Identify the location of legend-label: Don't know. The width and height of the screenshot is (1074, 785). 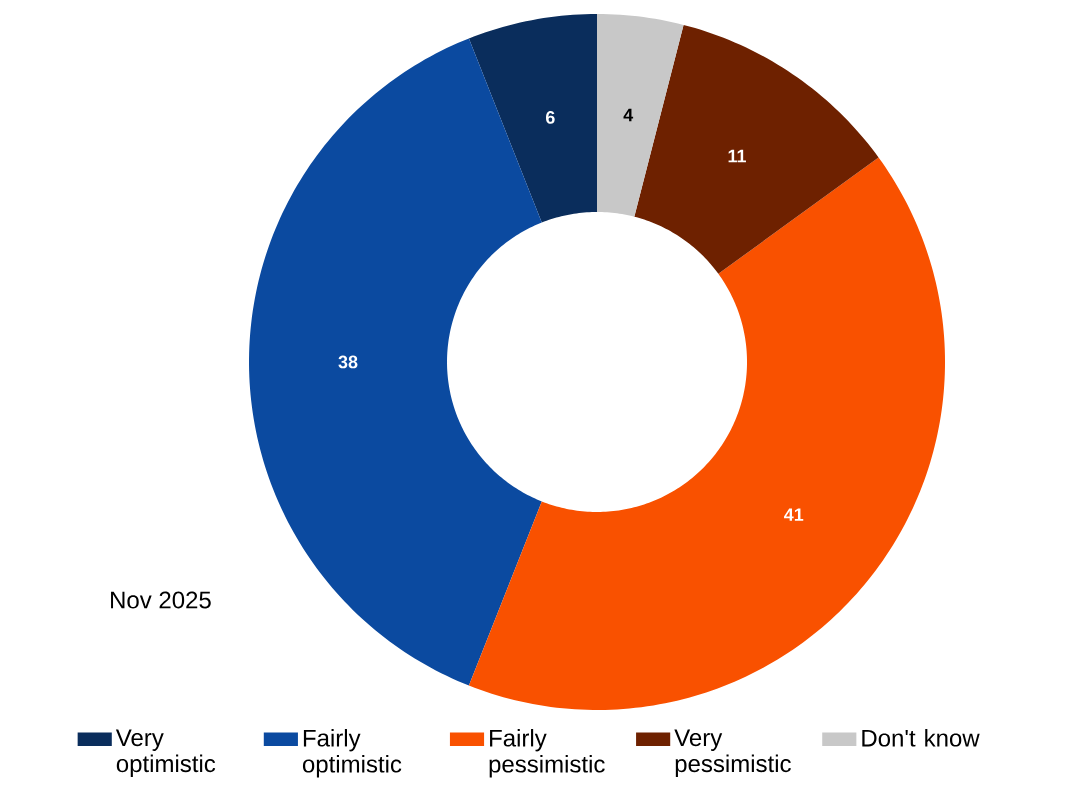
(921, 738).